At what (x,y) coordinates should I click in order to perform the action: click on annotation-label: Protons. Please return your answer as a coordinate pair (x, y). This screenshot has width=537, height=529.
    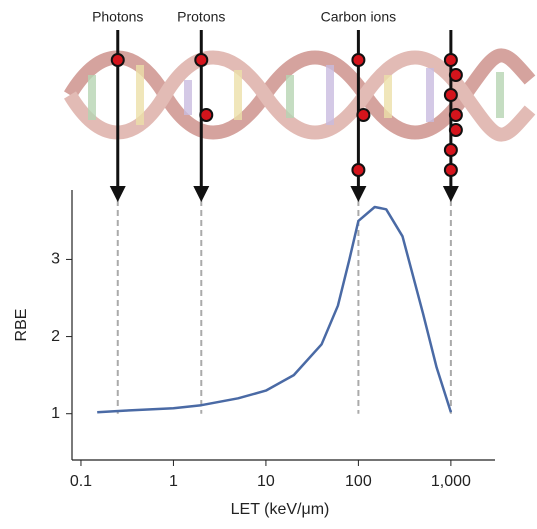
    Looking at the image, I should click on (201, 17).